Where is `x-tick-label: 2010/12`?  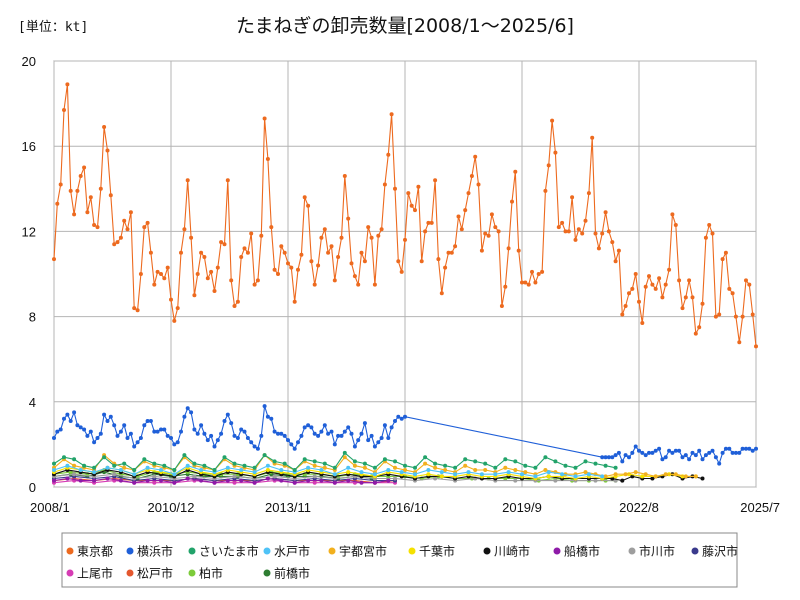
x-tick-label: 2010/12 is located at coordinates (171, 507).